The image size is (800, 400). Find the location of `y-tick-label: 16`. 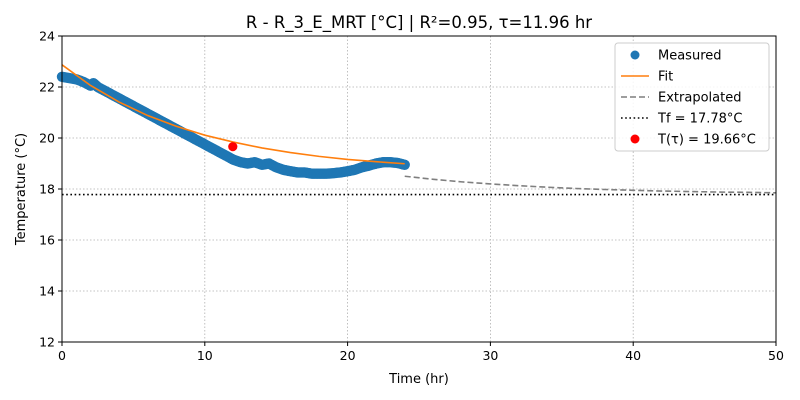

y-tick-label: 16 is located at coordinates (47, 240).